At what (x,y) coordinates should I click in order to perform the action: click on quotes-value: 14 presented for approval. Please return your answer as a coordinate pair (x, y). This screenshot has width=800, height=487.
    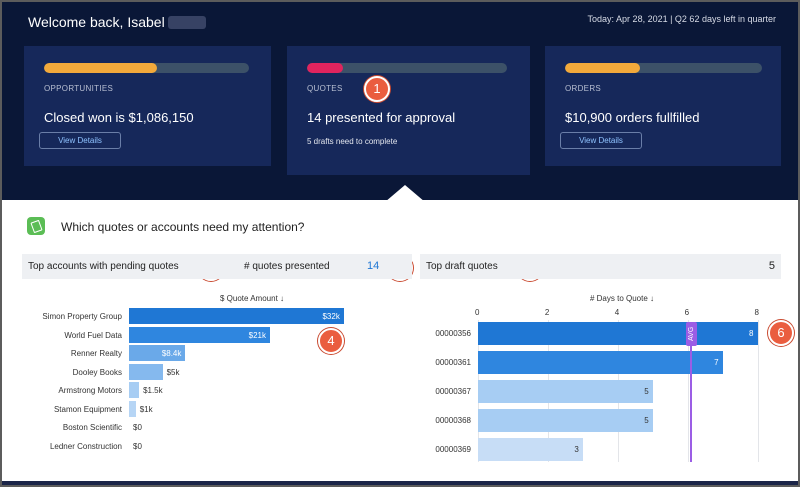
    Looking at the image, I should click on (381, 117).